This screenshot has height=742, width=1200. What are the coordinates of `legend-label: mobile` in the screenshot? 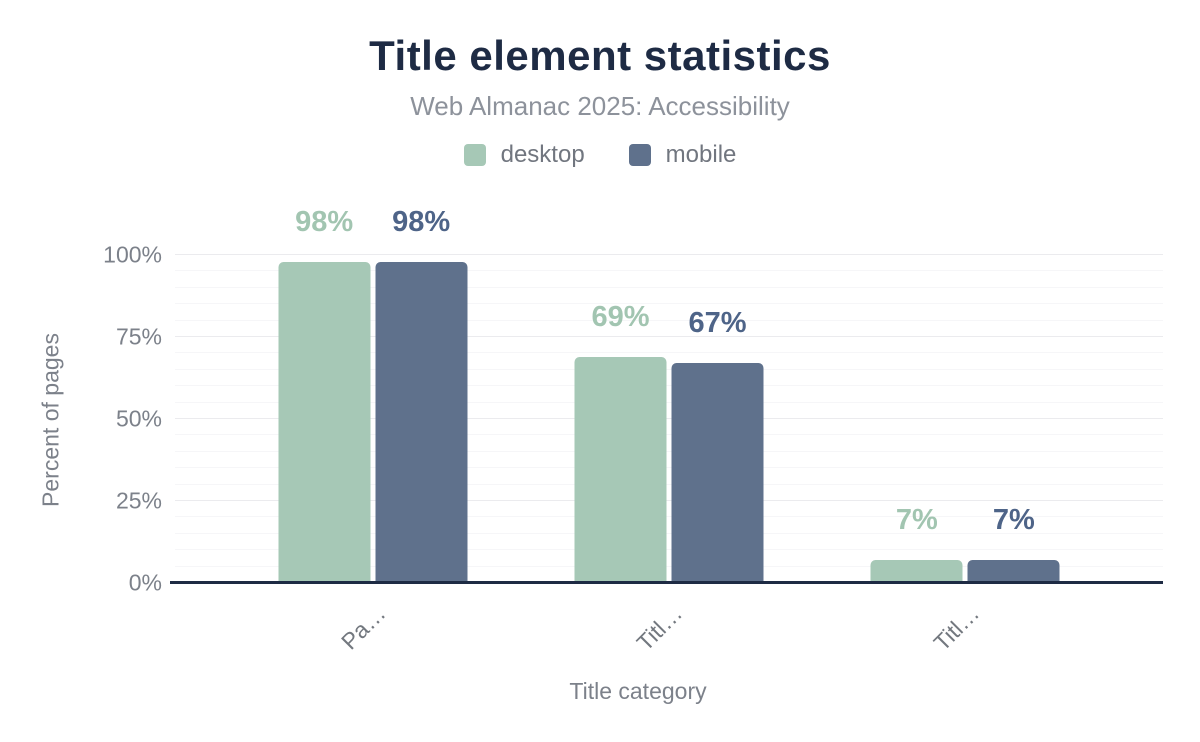 It's located at (701, 154).